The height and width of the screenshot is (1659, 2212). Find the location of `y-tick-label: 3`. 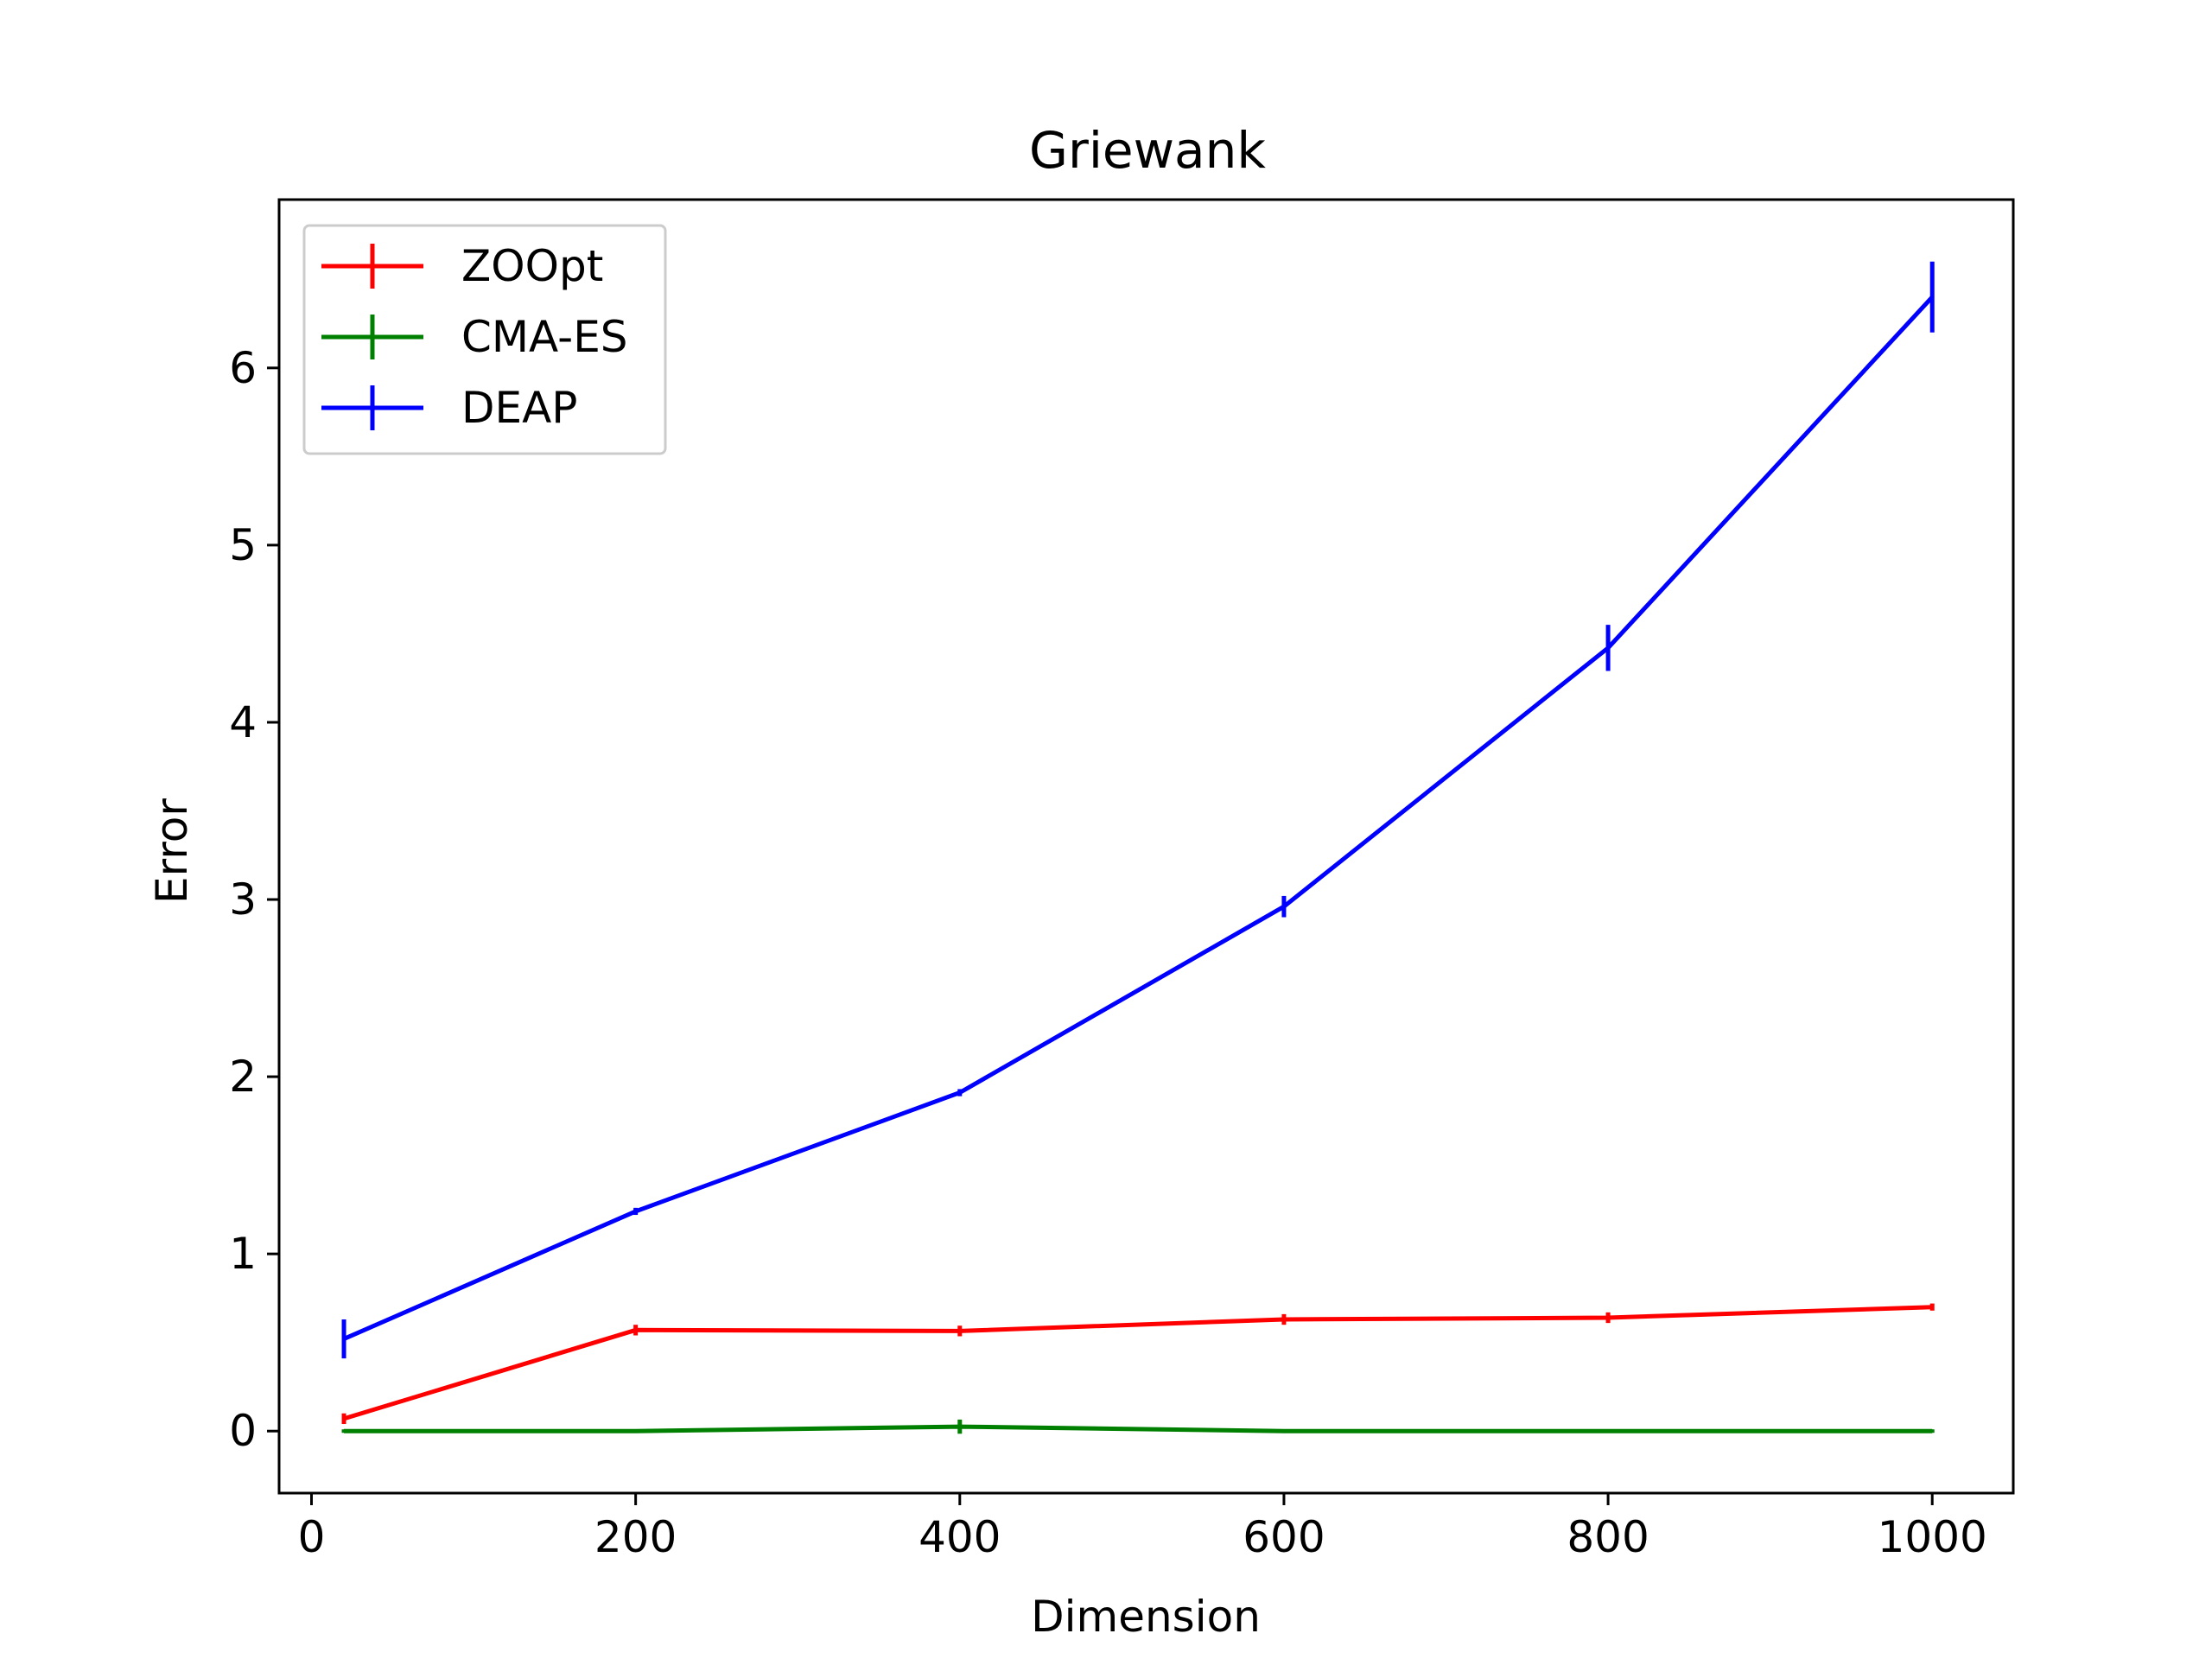

y-tick-label: 3 is located at coordinates (243, 899).